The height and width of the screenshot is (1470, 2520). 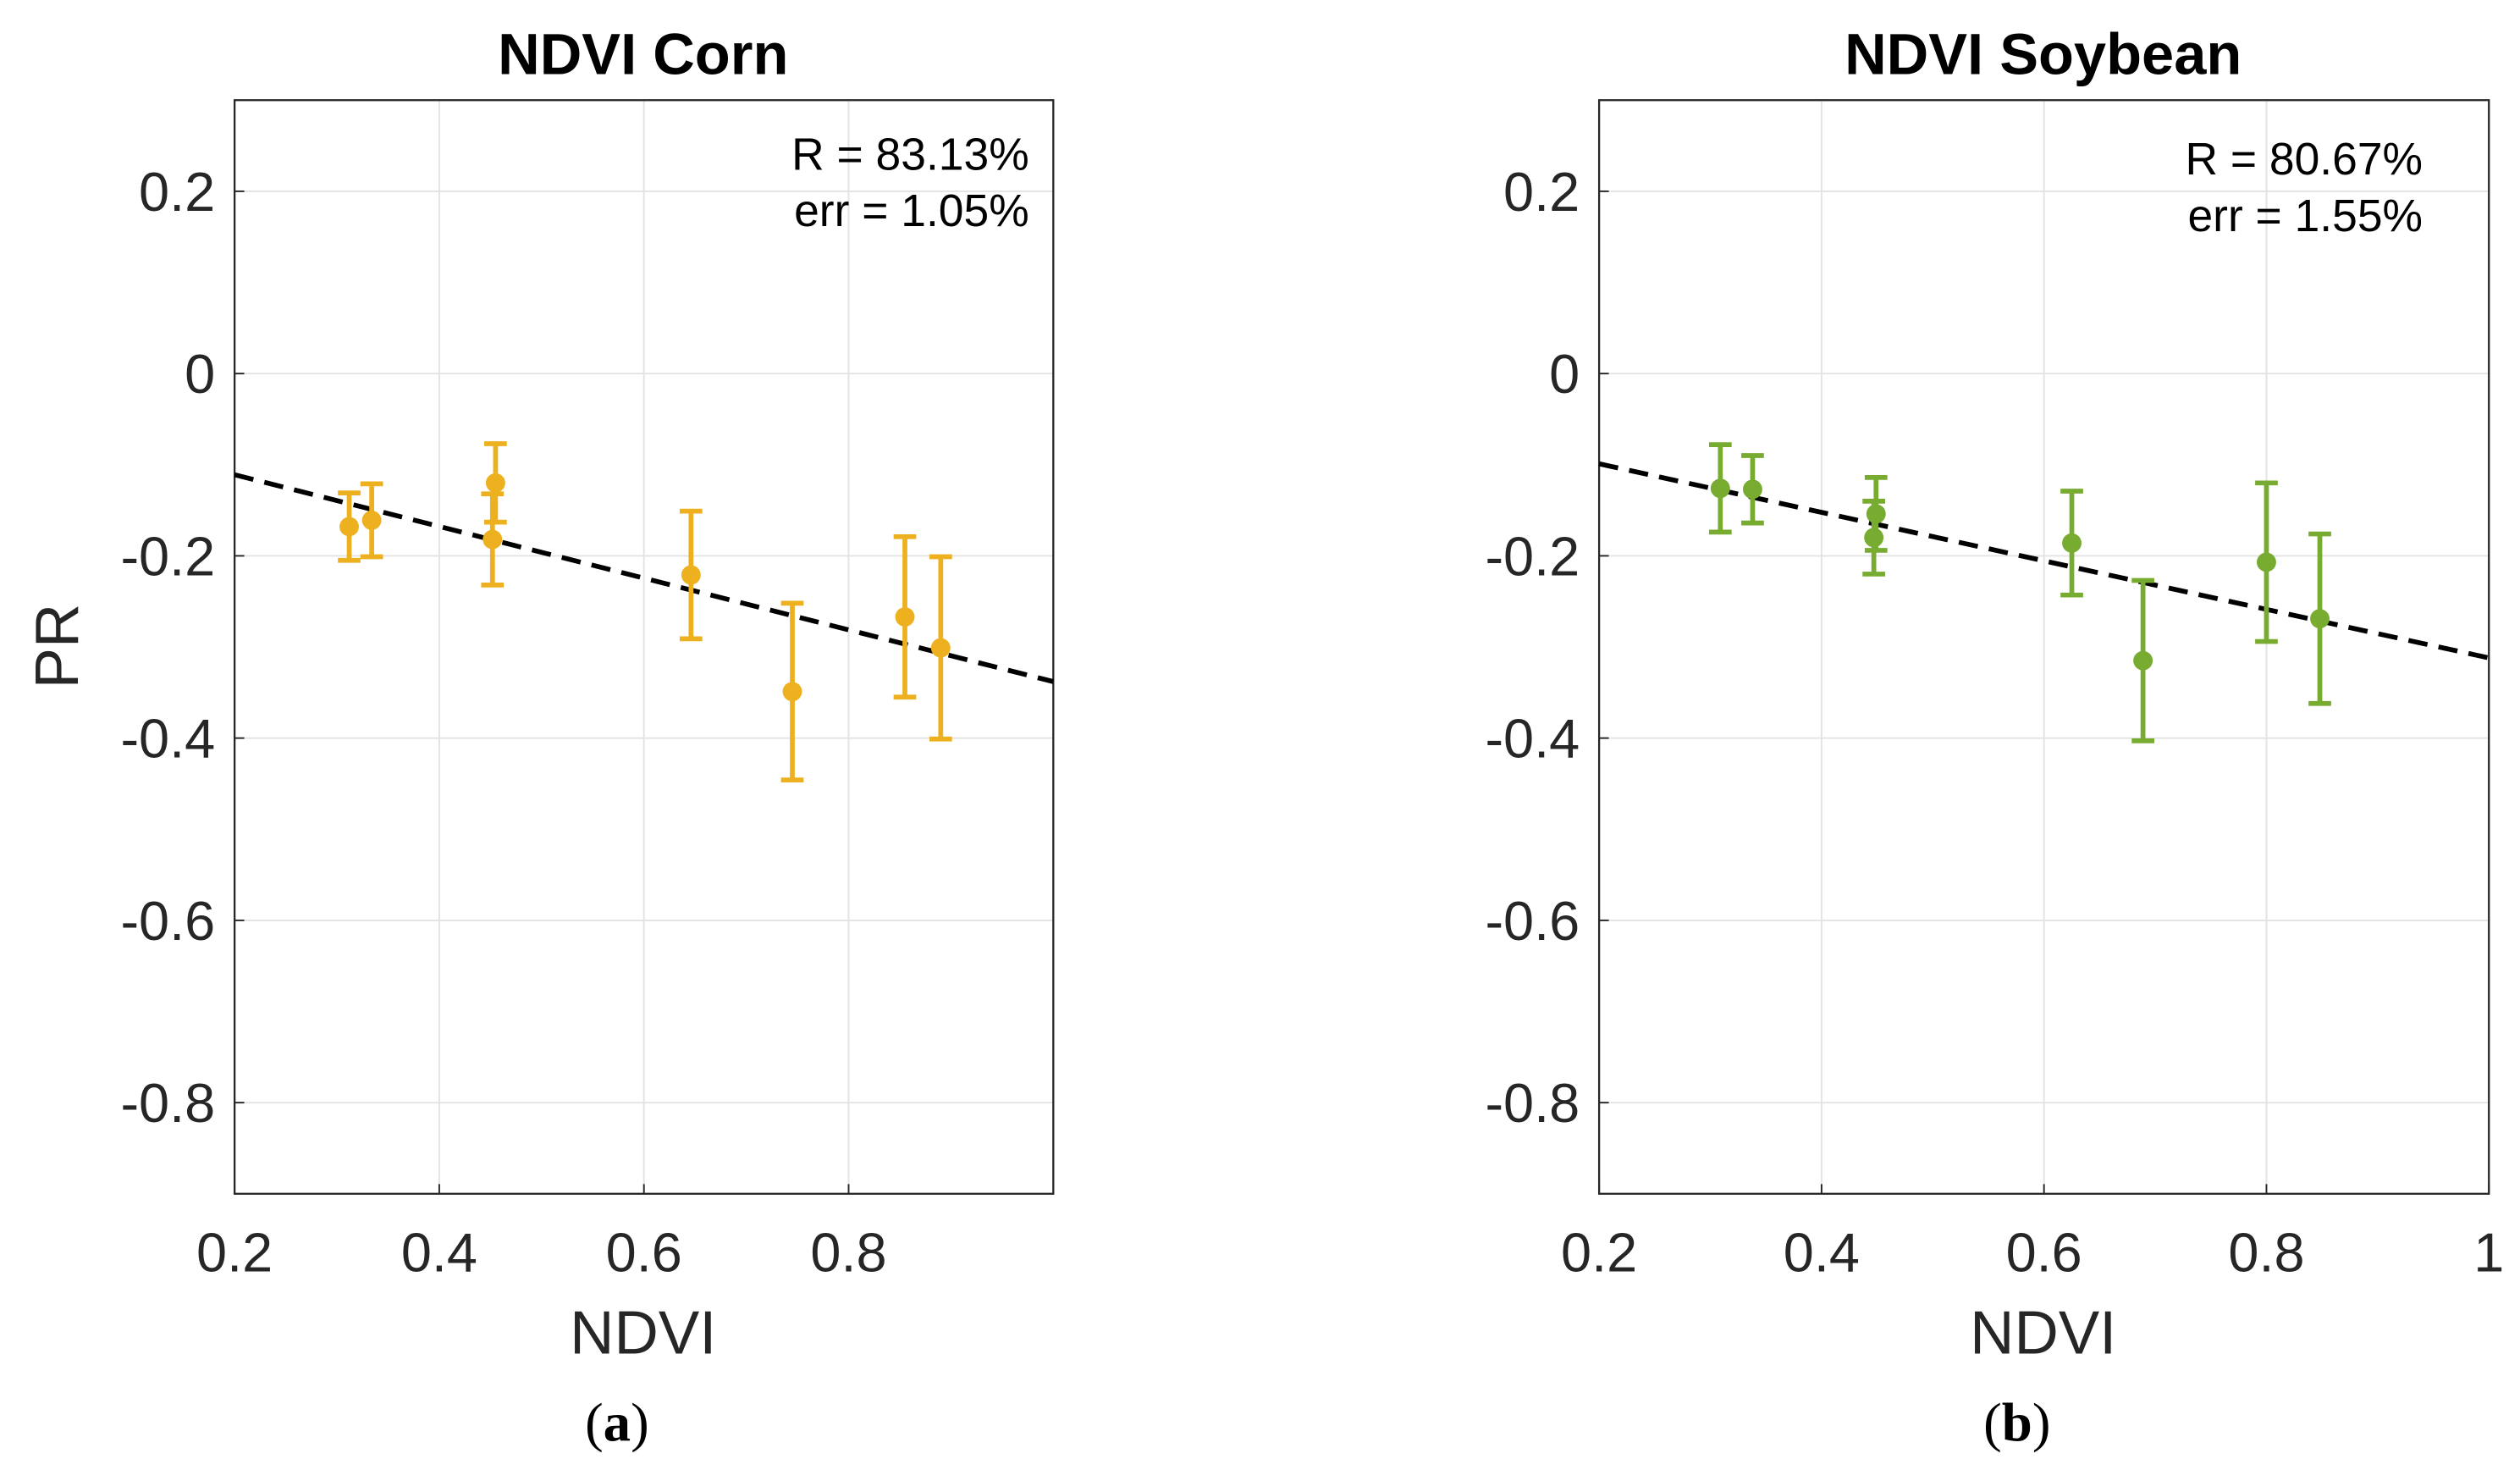 What do you see at coordinates (911, 211) in the screenshot?
I see `annotation-err: err = 1.05%` at bounding box center [911, 211].